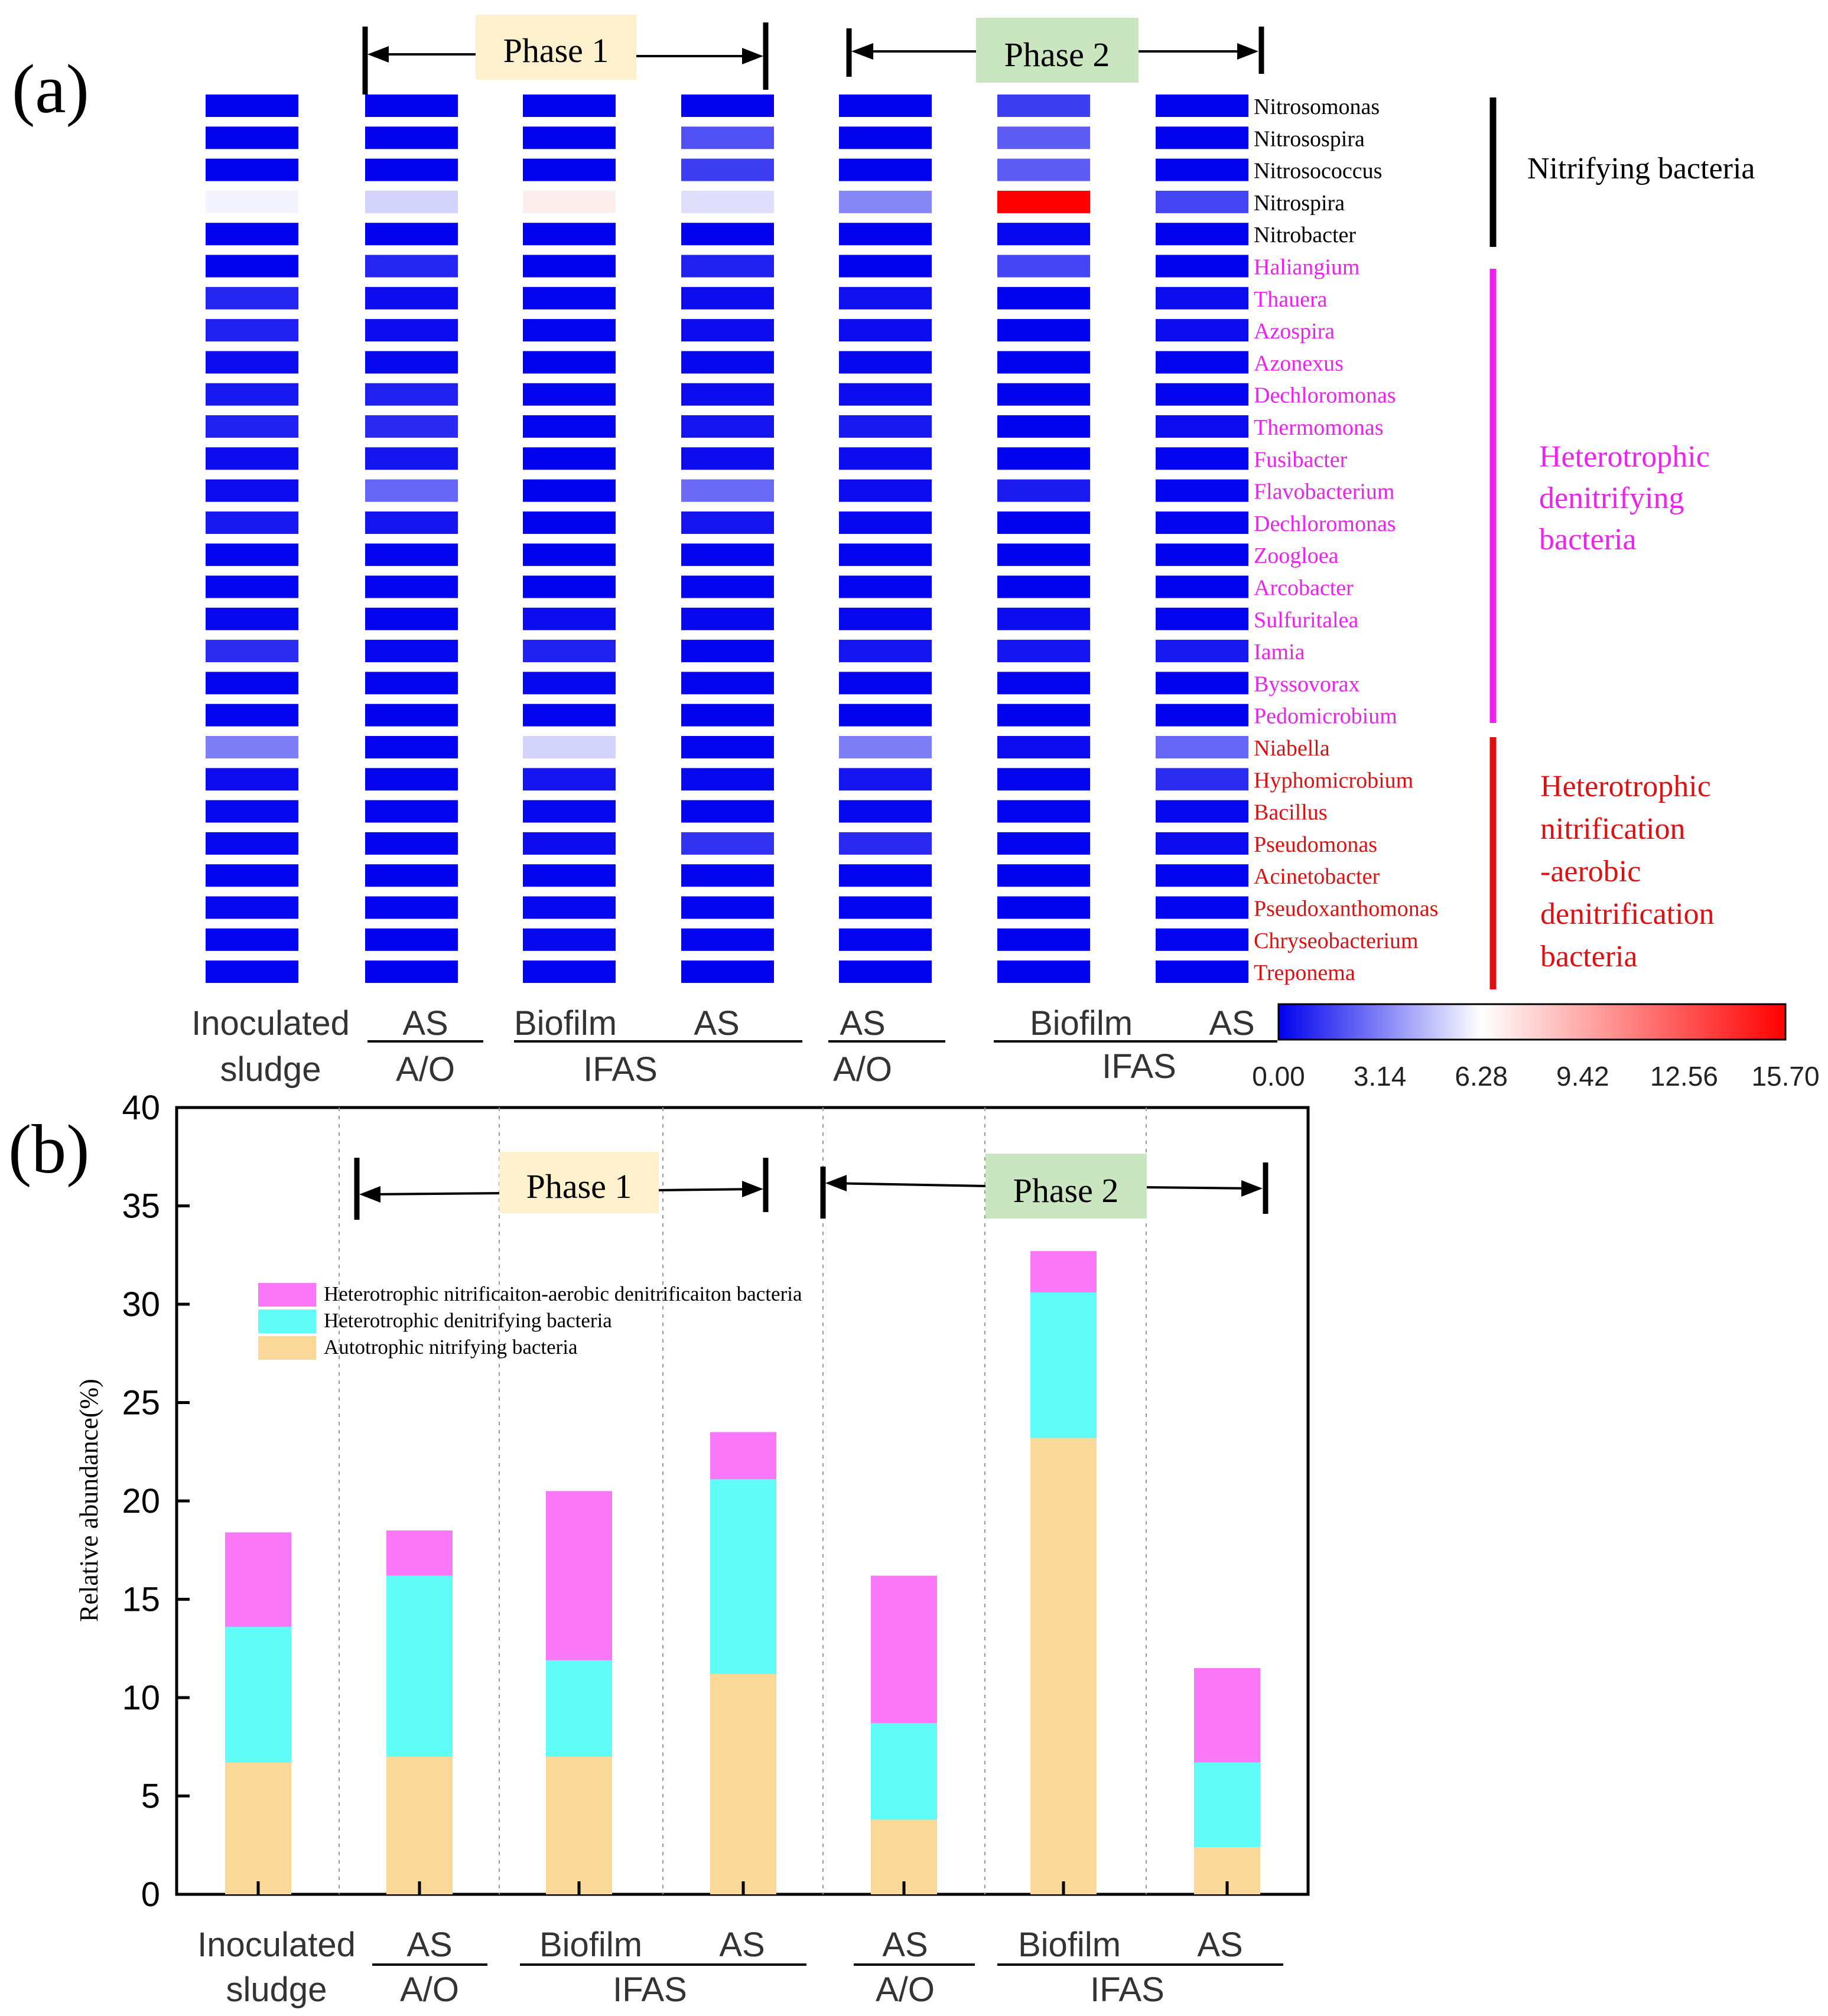 The width and height of the screenshot is (1828, 2016). What do you see at coordinates (1291, 300) in the screenshot?
I see `heatmap-row-label: Thauera` at bounding box center [1291, 300].